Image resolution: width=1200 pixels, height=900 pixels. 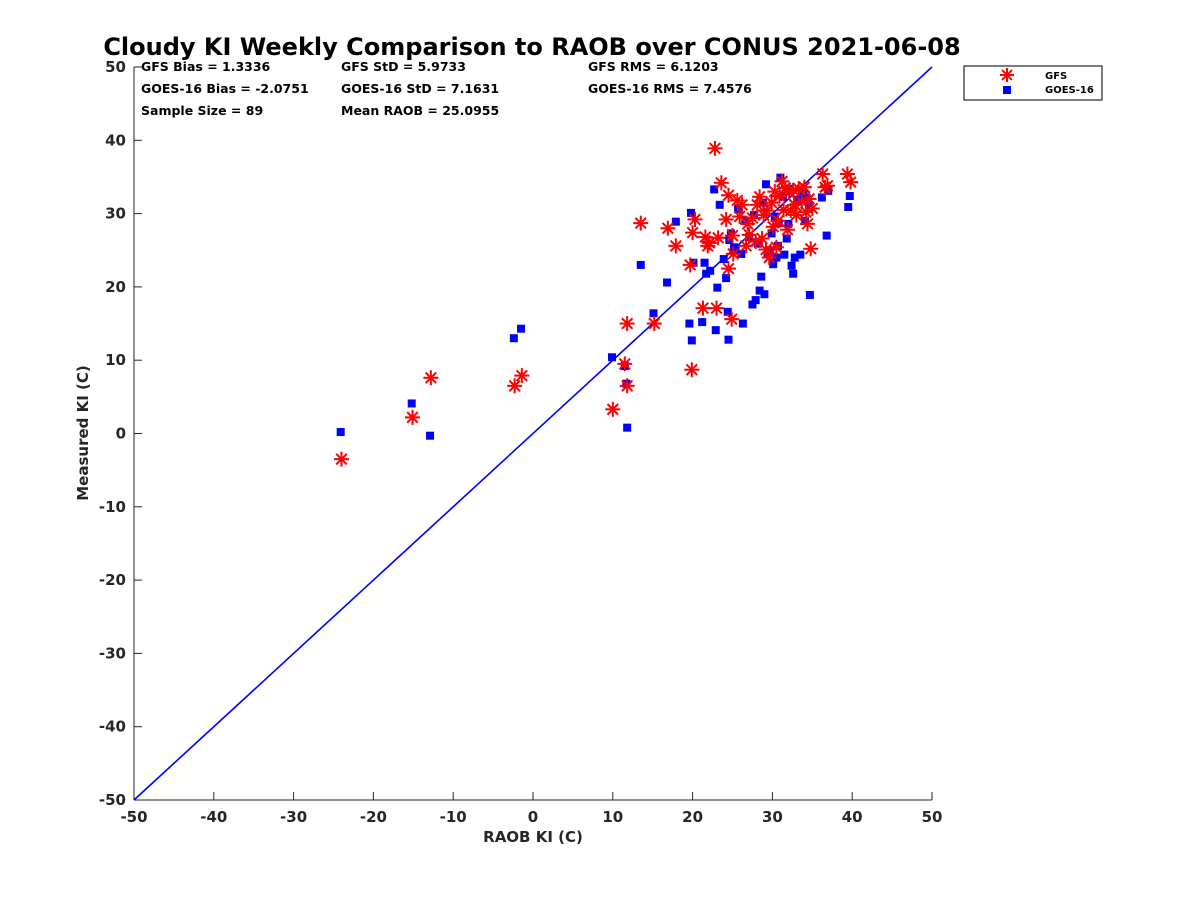 I want to click on x-tick-label: 0, so click(x=533, y=817).